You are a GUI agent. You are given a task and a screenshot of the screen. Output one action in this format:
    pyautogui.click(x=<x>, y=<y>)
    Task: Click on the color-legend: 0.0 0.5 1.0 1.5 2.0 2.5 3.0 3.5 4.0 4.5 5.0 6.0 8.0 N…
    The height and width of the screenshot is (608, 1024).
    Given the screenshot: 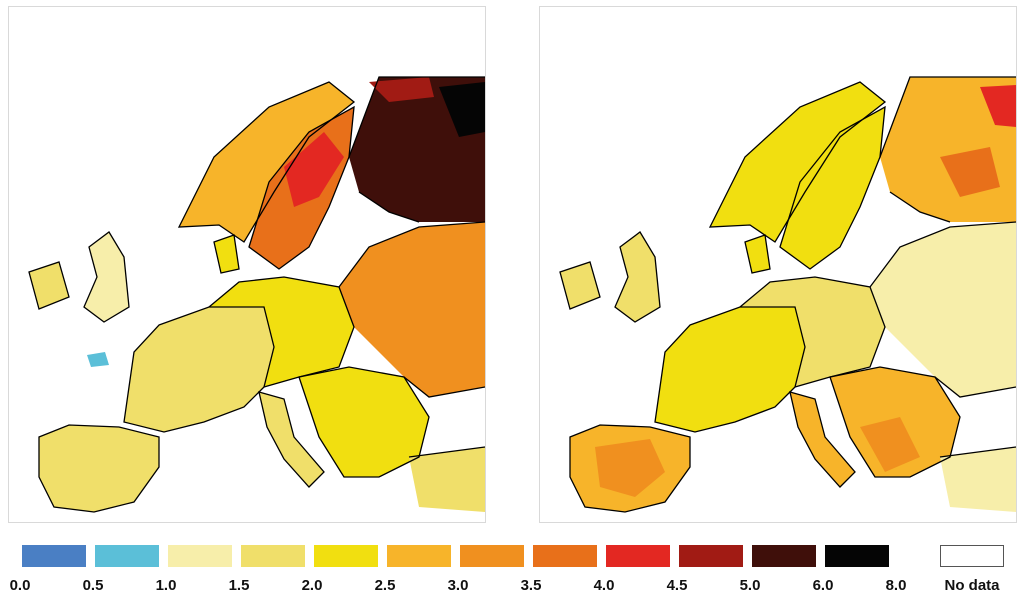 What is the action you would take?
    pyautogui.click(x=512, y=574)
    